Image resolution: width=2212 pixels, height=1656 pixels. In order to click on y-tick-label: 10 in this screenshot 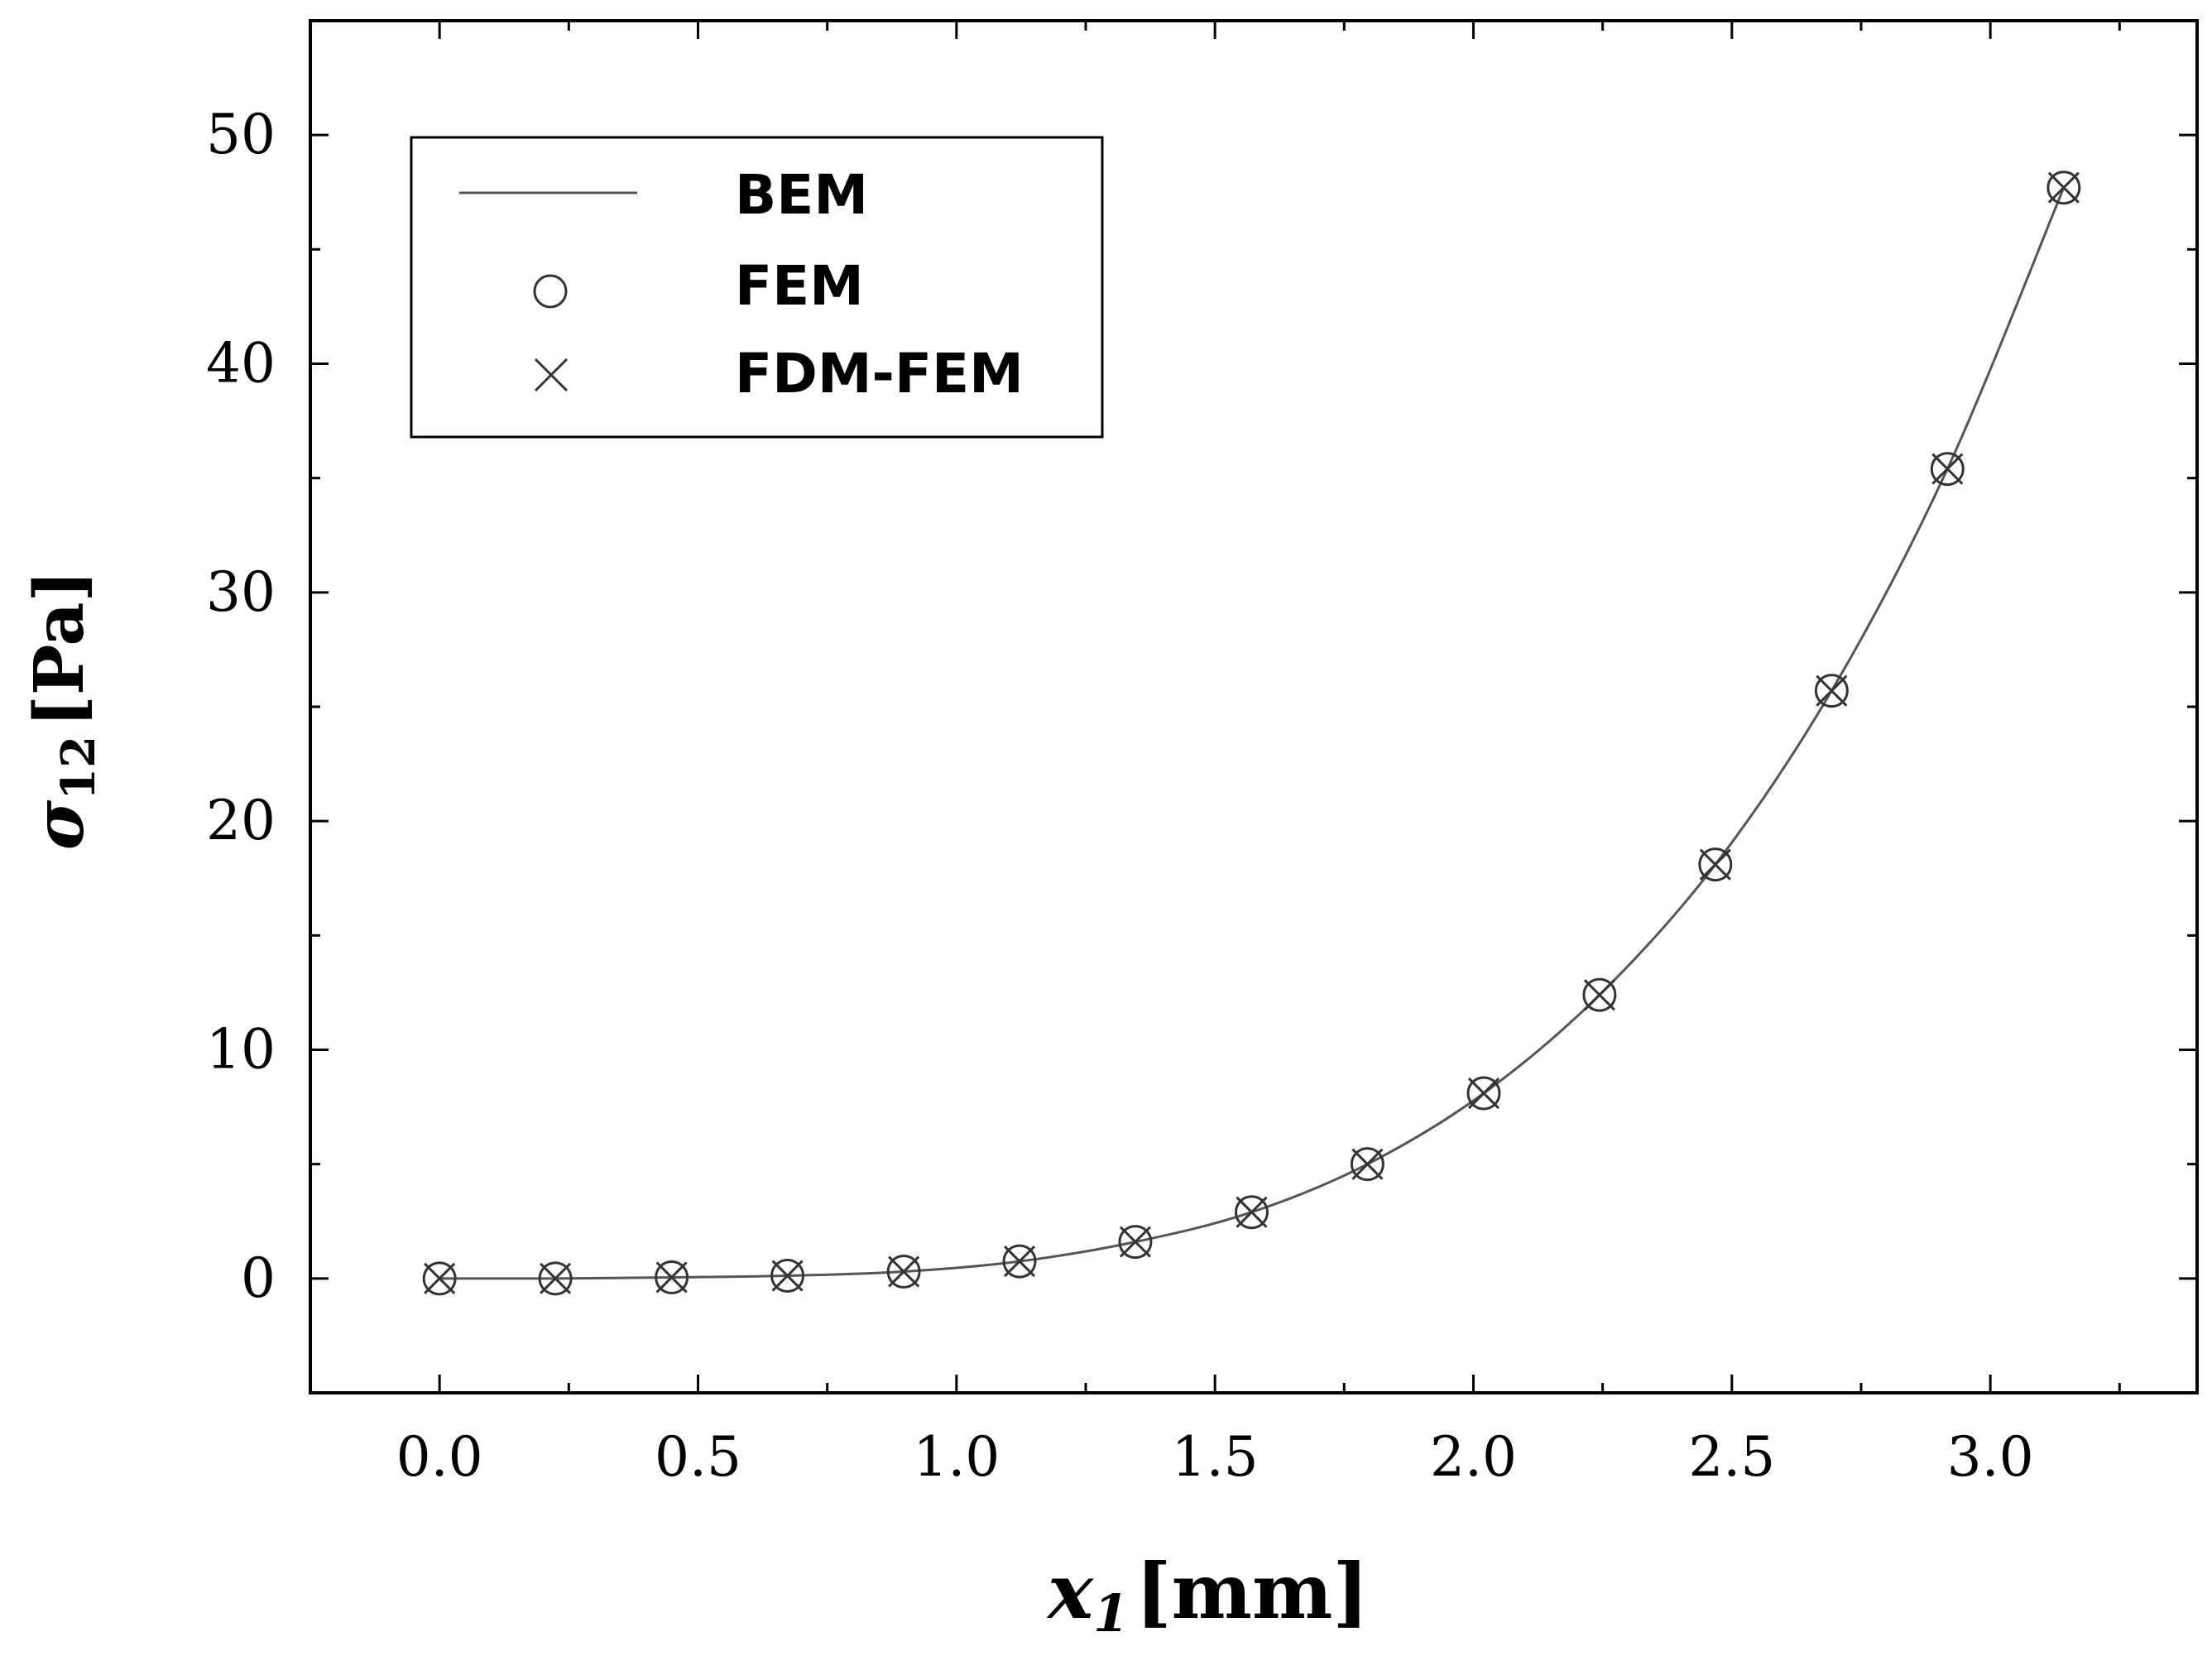, I will do `click(241, 1050)`.